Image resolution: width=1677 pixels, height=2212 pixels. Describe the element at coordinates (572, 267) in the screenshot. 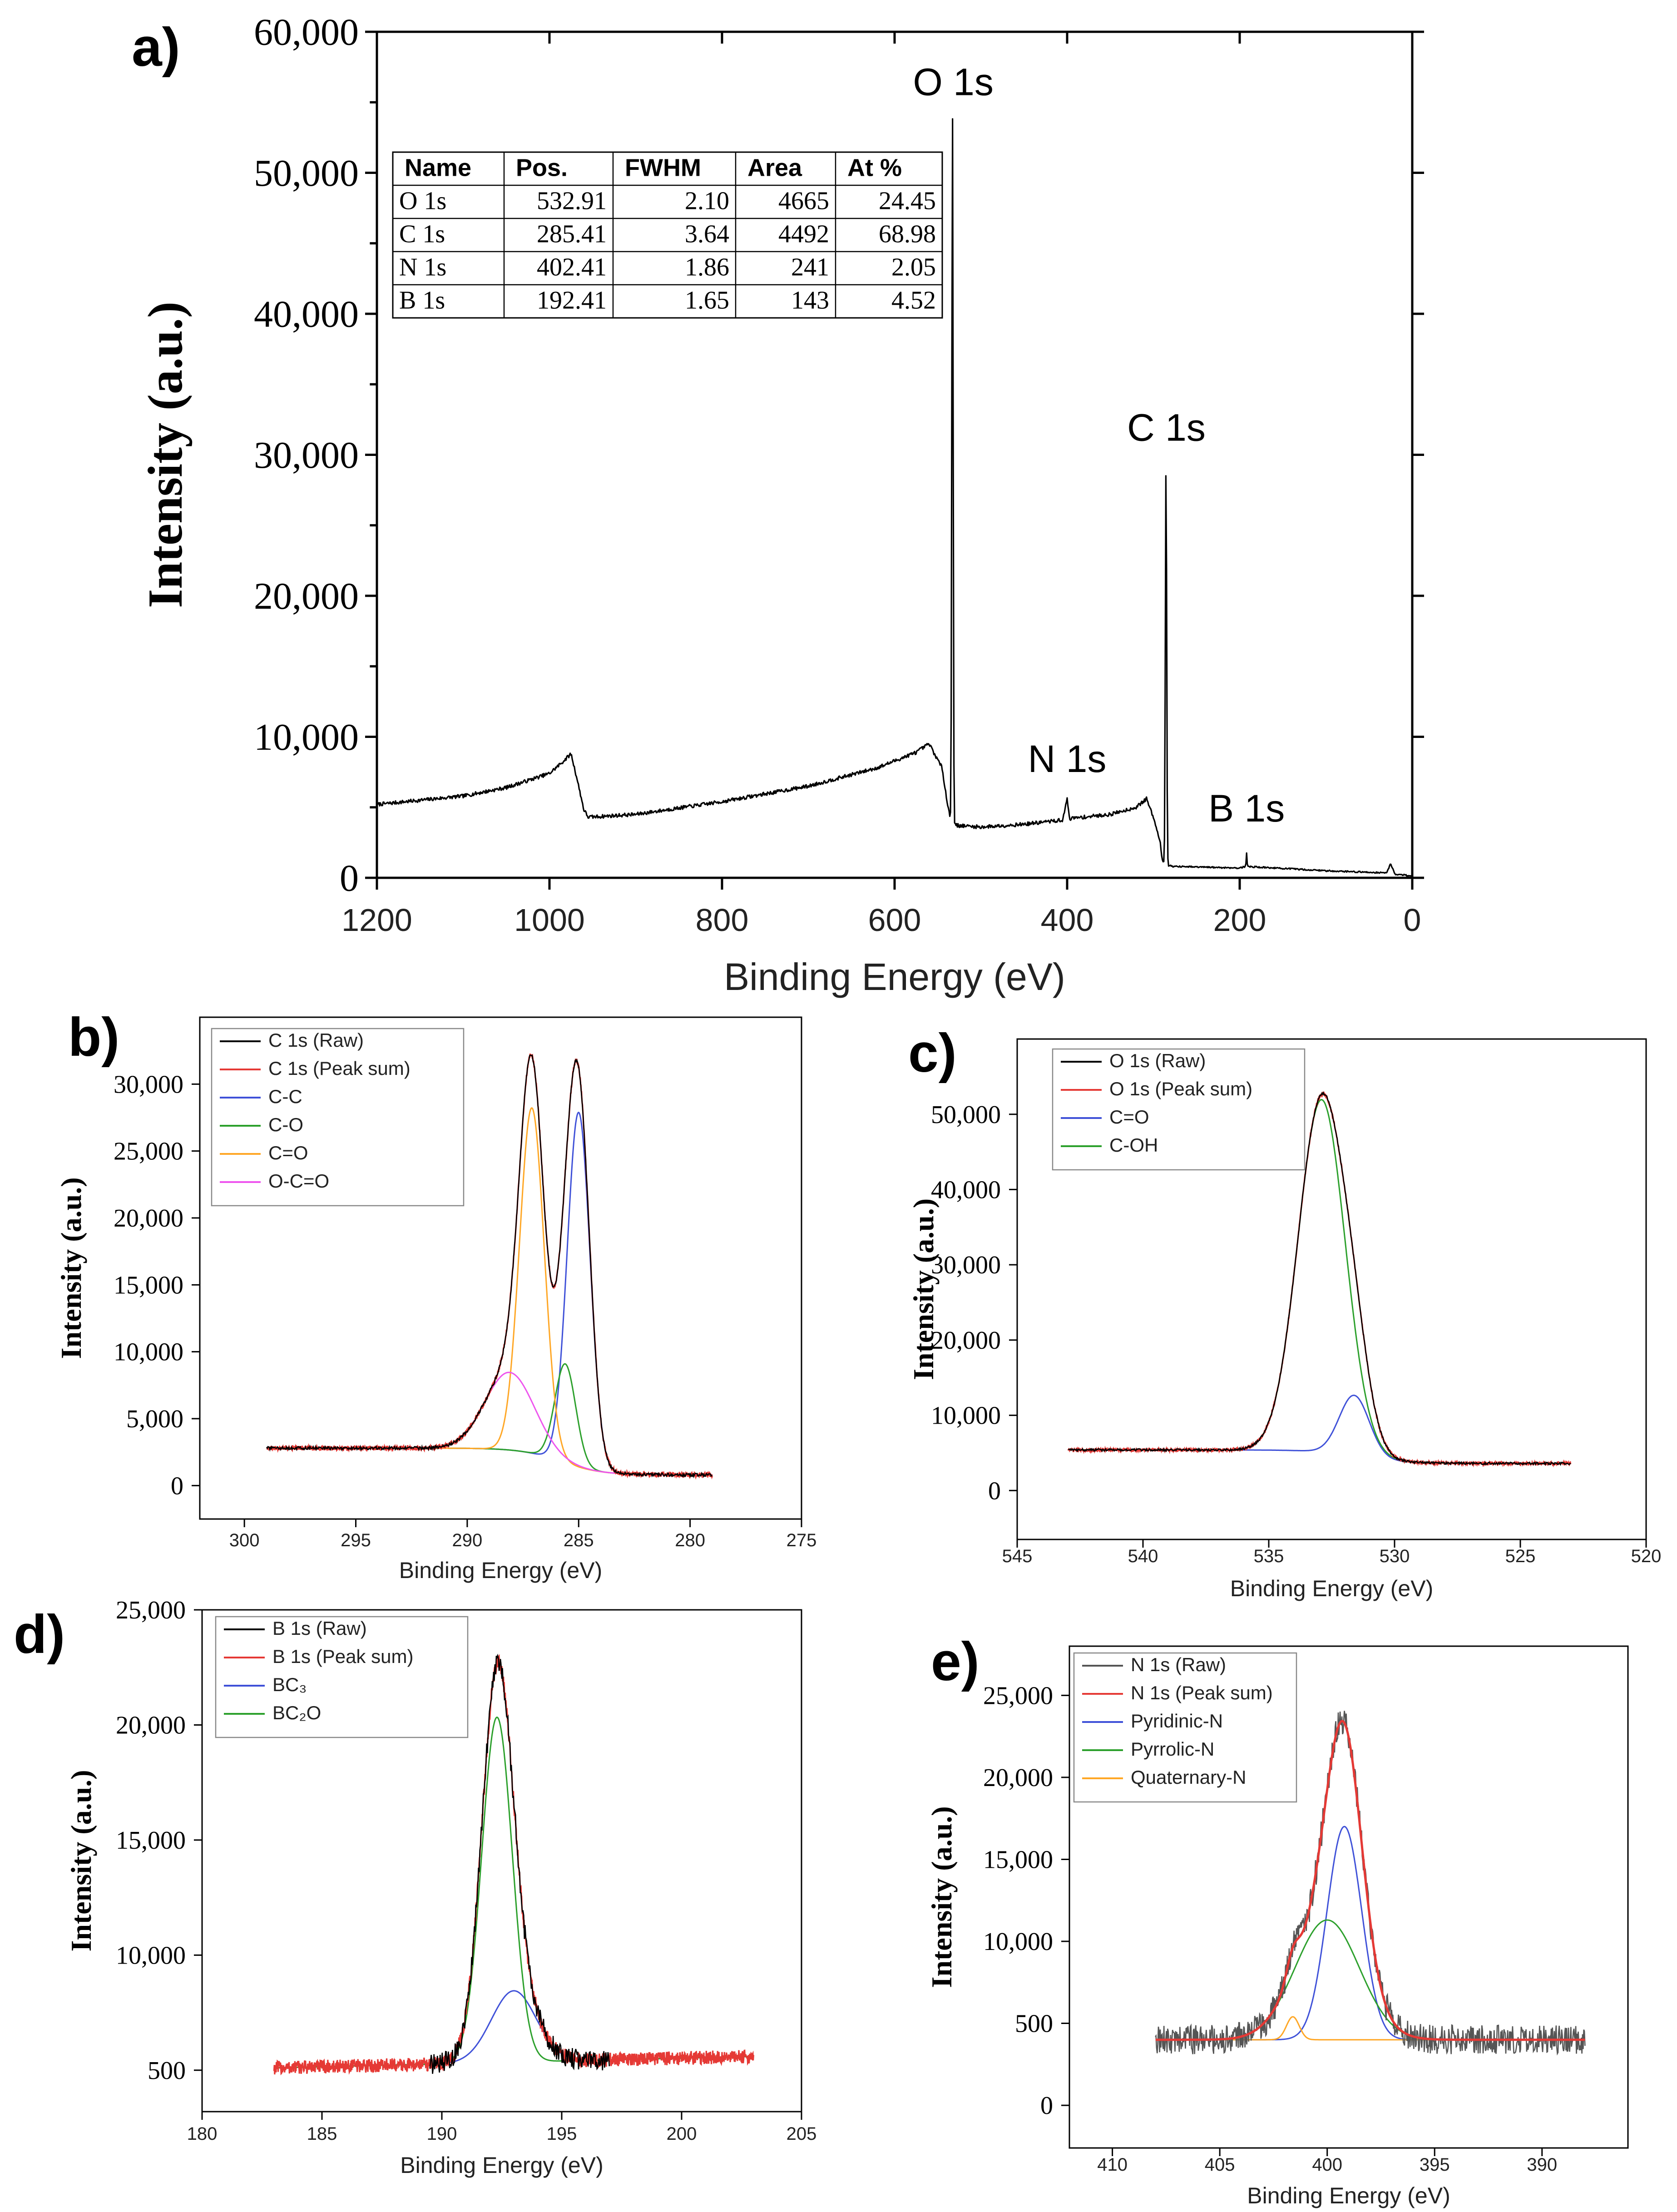

I see `table-cell: 402.41` at that location.